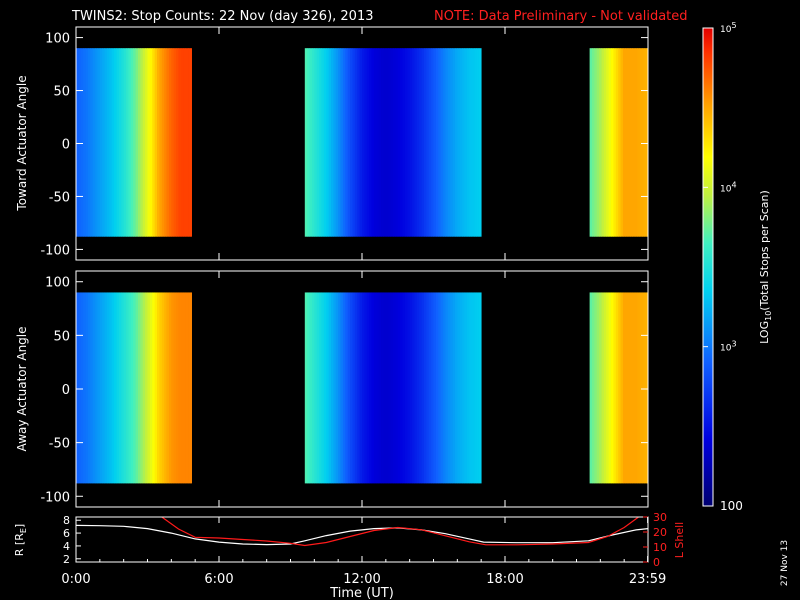  I want to click on x-tick-label: 0:00, so click(75, 579).